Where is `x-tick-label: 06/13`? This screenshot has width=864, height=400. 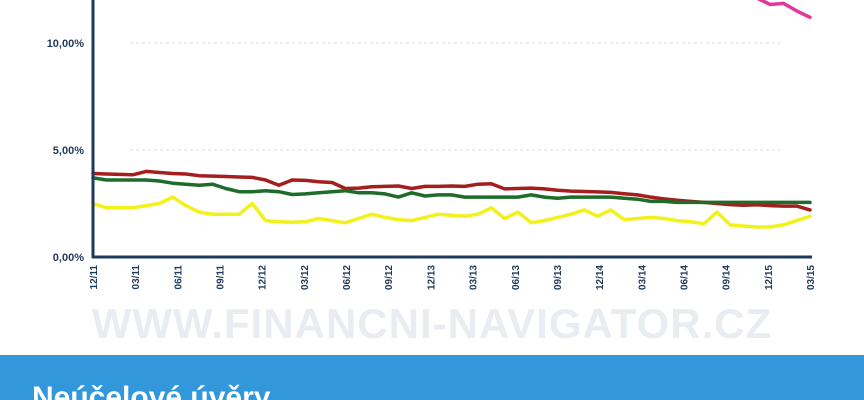
x-tick-label: 06/13 is located at coordinates (516, 277).